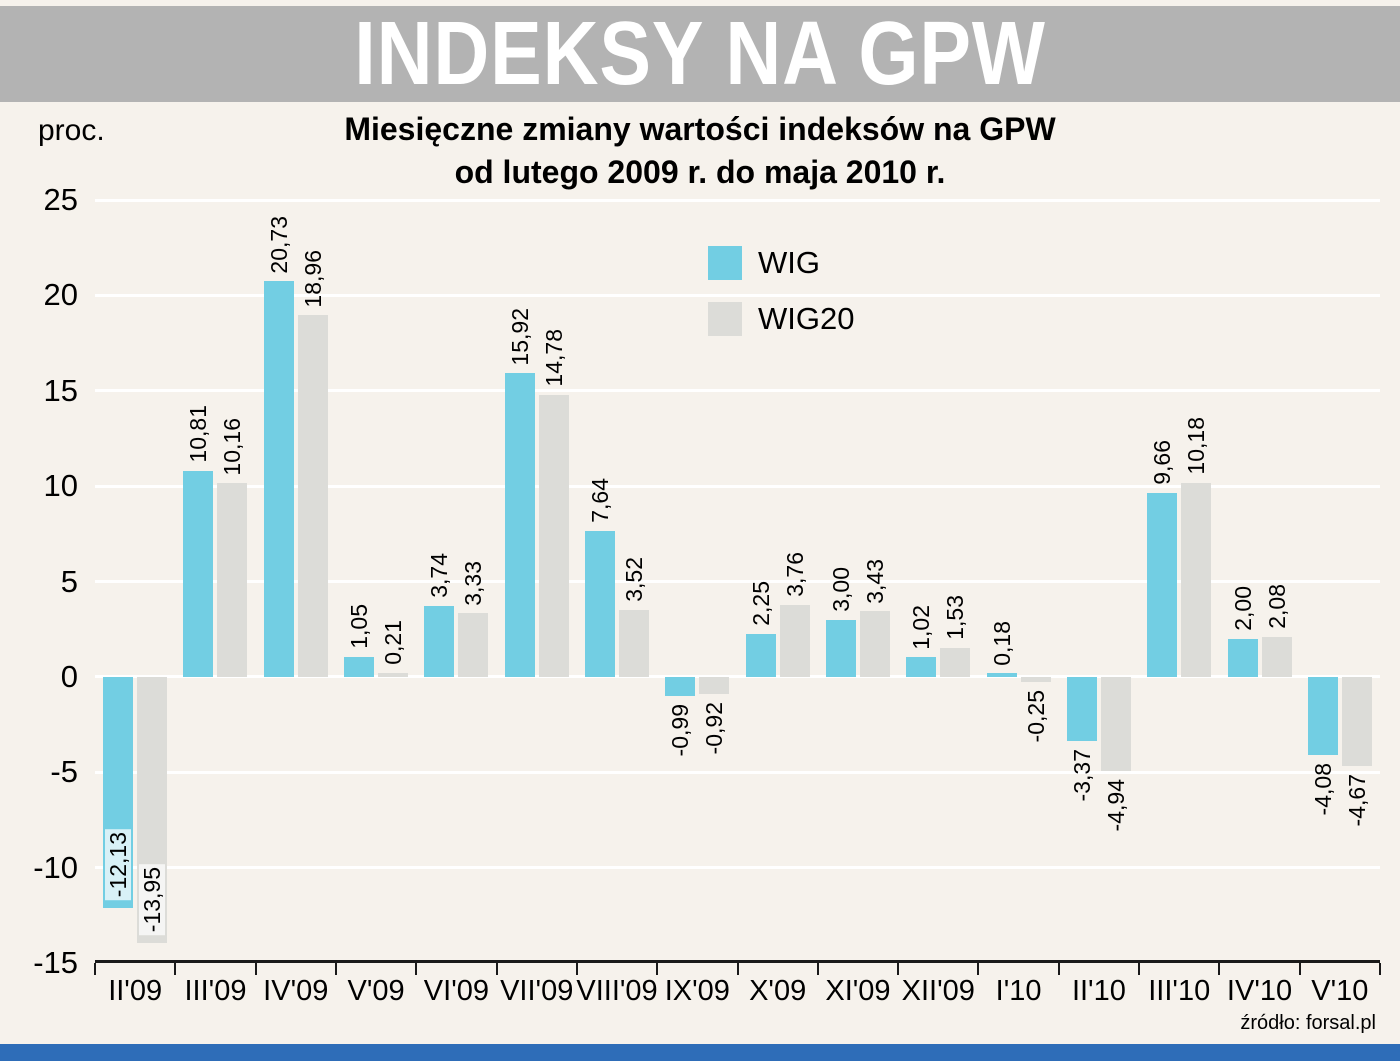 The height and width of the screenshot is (1061, 1400). I want to click on x-axis-category-label: IV'09, so click(296, 991).